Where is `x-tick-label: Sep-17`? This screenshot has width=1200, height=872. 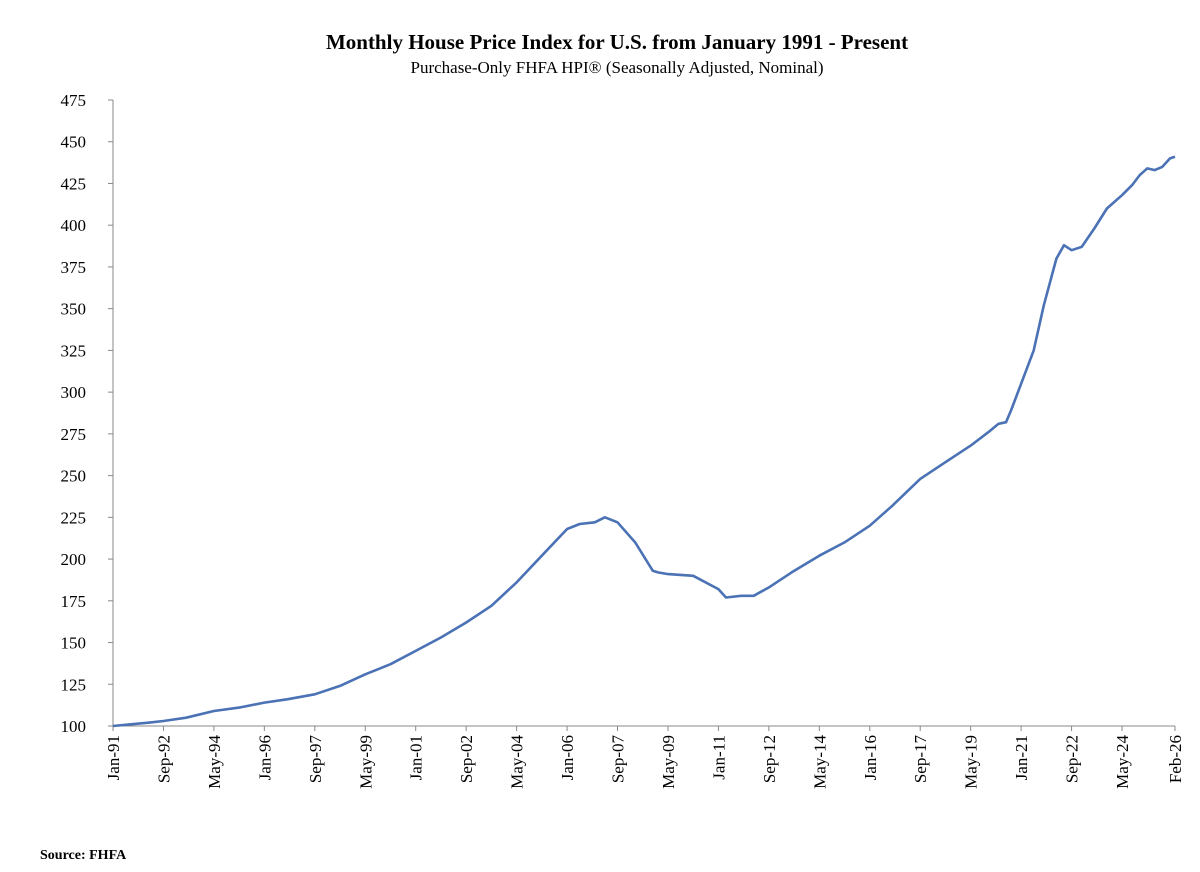
x-tick-label: Sep-17 is located at coordinates (920, 759).